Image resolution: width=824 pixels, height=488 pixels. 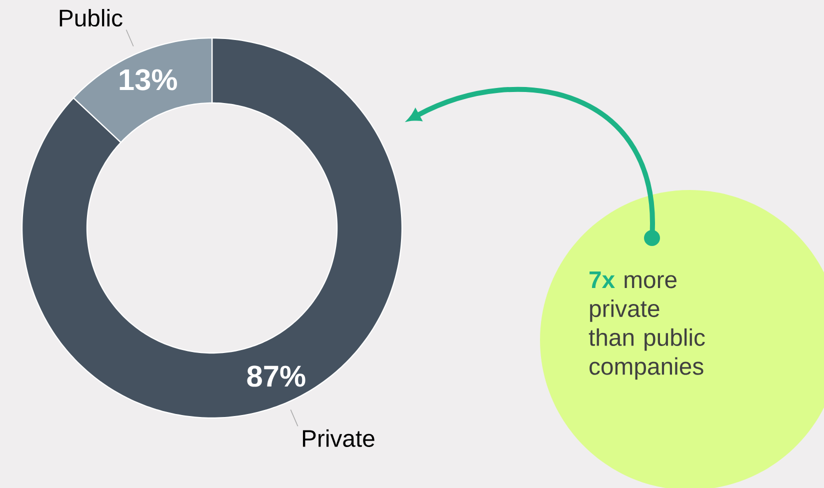 I want to click on data-label: 13%, so click(x=148, y=79).